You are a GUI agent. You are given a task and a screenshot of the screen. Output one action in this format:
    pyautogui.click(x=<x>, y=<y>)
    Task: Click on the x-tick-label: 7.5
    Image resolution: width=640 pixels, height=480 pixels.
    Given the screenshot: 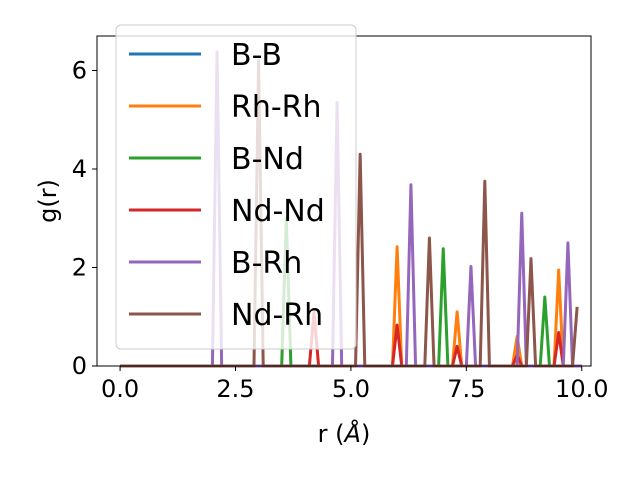 What is the action you would take?
    pyautogui.click(x=466, y=389)
    